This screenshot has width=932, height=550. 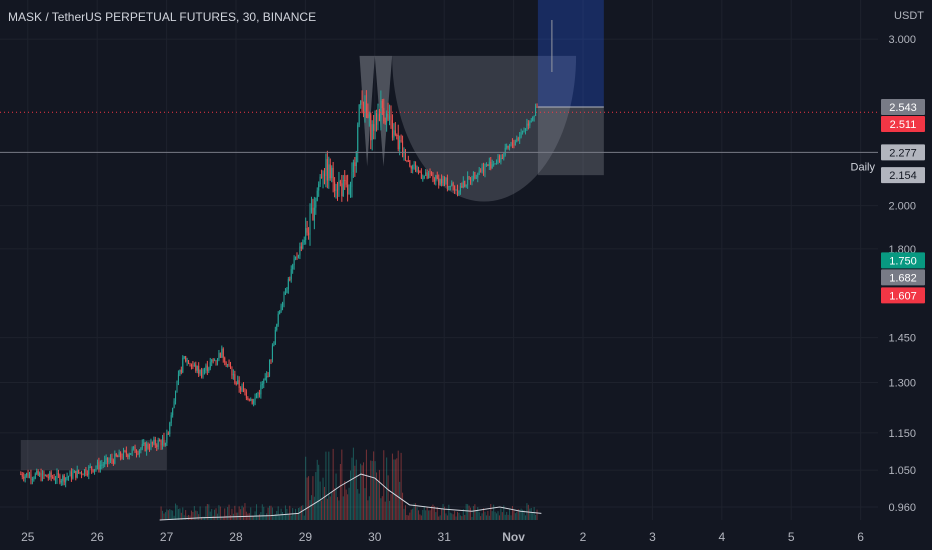 What do you see at coordinates (442, 537) in the screenshot?
I see `time-axis: 25 26 27 28 29 30 31 Nov 2 3 4 5 6` at bounding box center [442, 537].